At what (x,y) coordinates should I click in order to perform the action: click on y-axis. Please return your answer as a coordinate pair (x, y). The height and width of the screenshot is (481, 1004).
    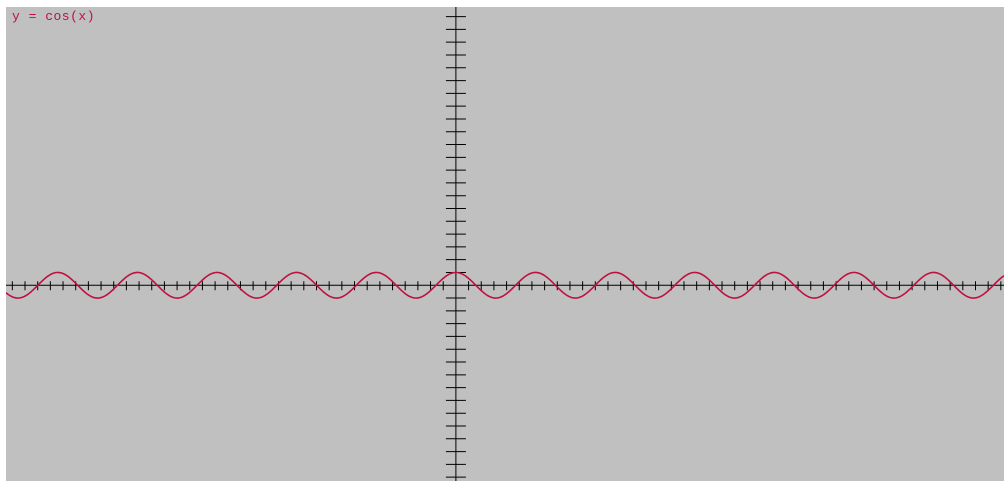
    Looking at the image, I should click on (455, 244).